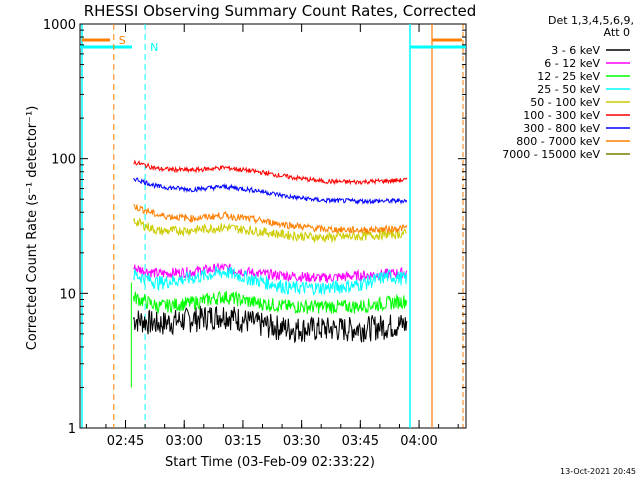 The image size is (640, 480). I want to click on y-tick-label: 100, so click(63, 160).